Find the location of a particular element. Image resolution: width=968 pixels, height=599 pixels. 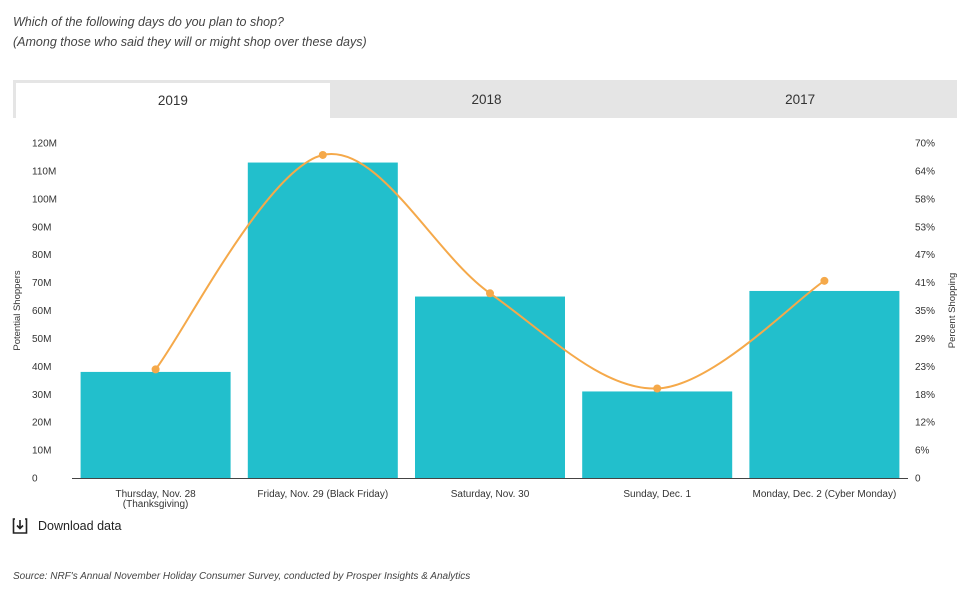

download-icon is located at coordinates (20, 526).